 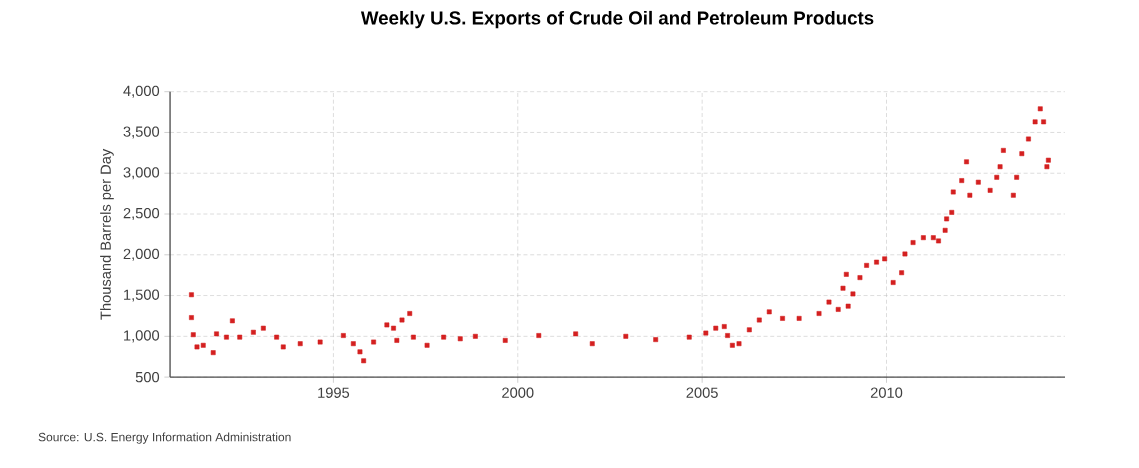 What do you see at coordinates (141, 254) in the screenshot?
I see `y-tick-label: 2,000` at bounding box center [141, 254].